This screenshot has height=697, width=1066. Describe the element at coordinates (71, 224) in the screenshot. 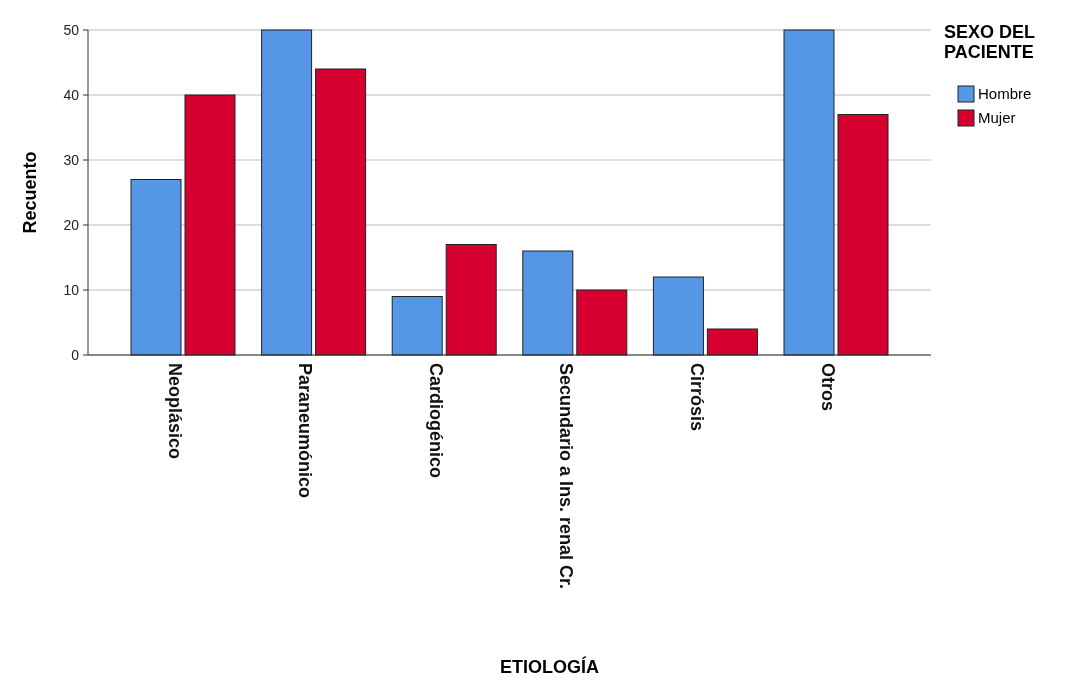

I see `y-tick-label: 20` at that location.